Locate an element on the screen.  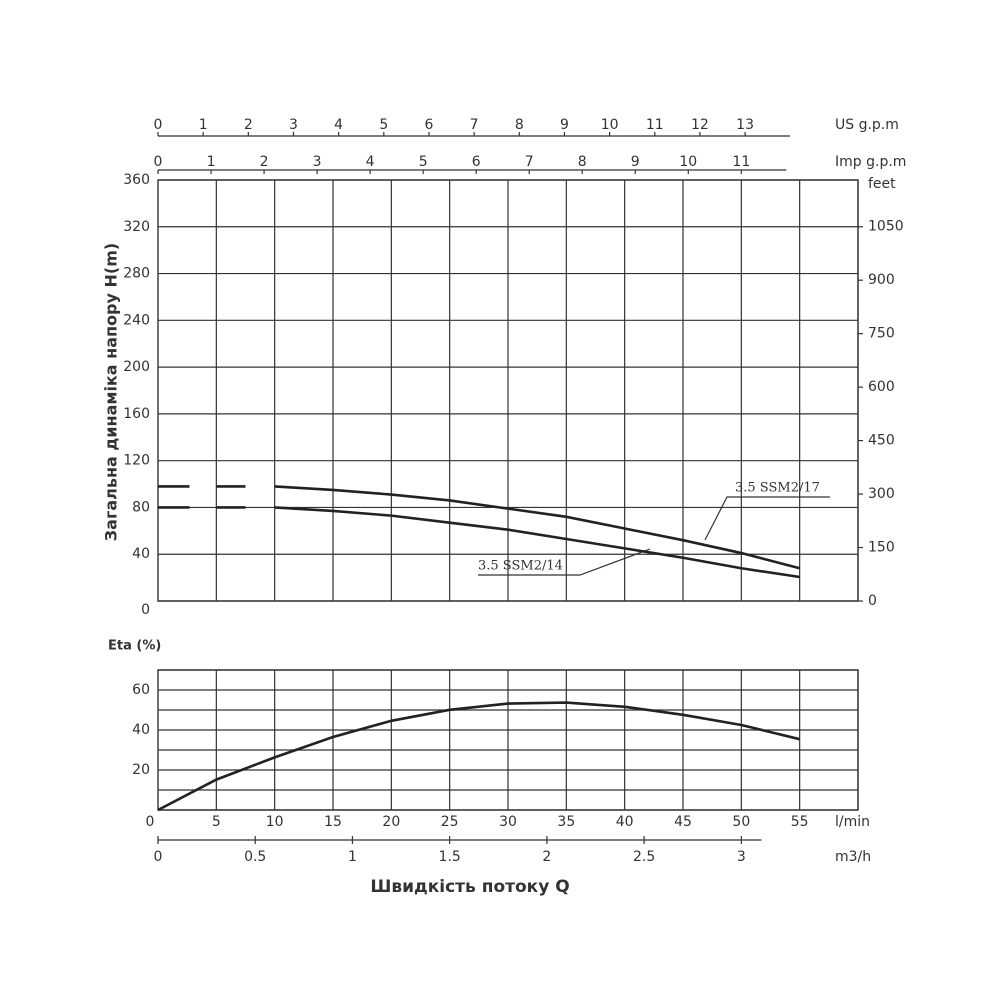
x-tick-label: 25 is located at coordinates (450, 822).